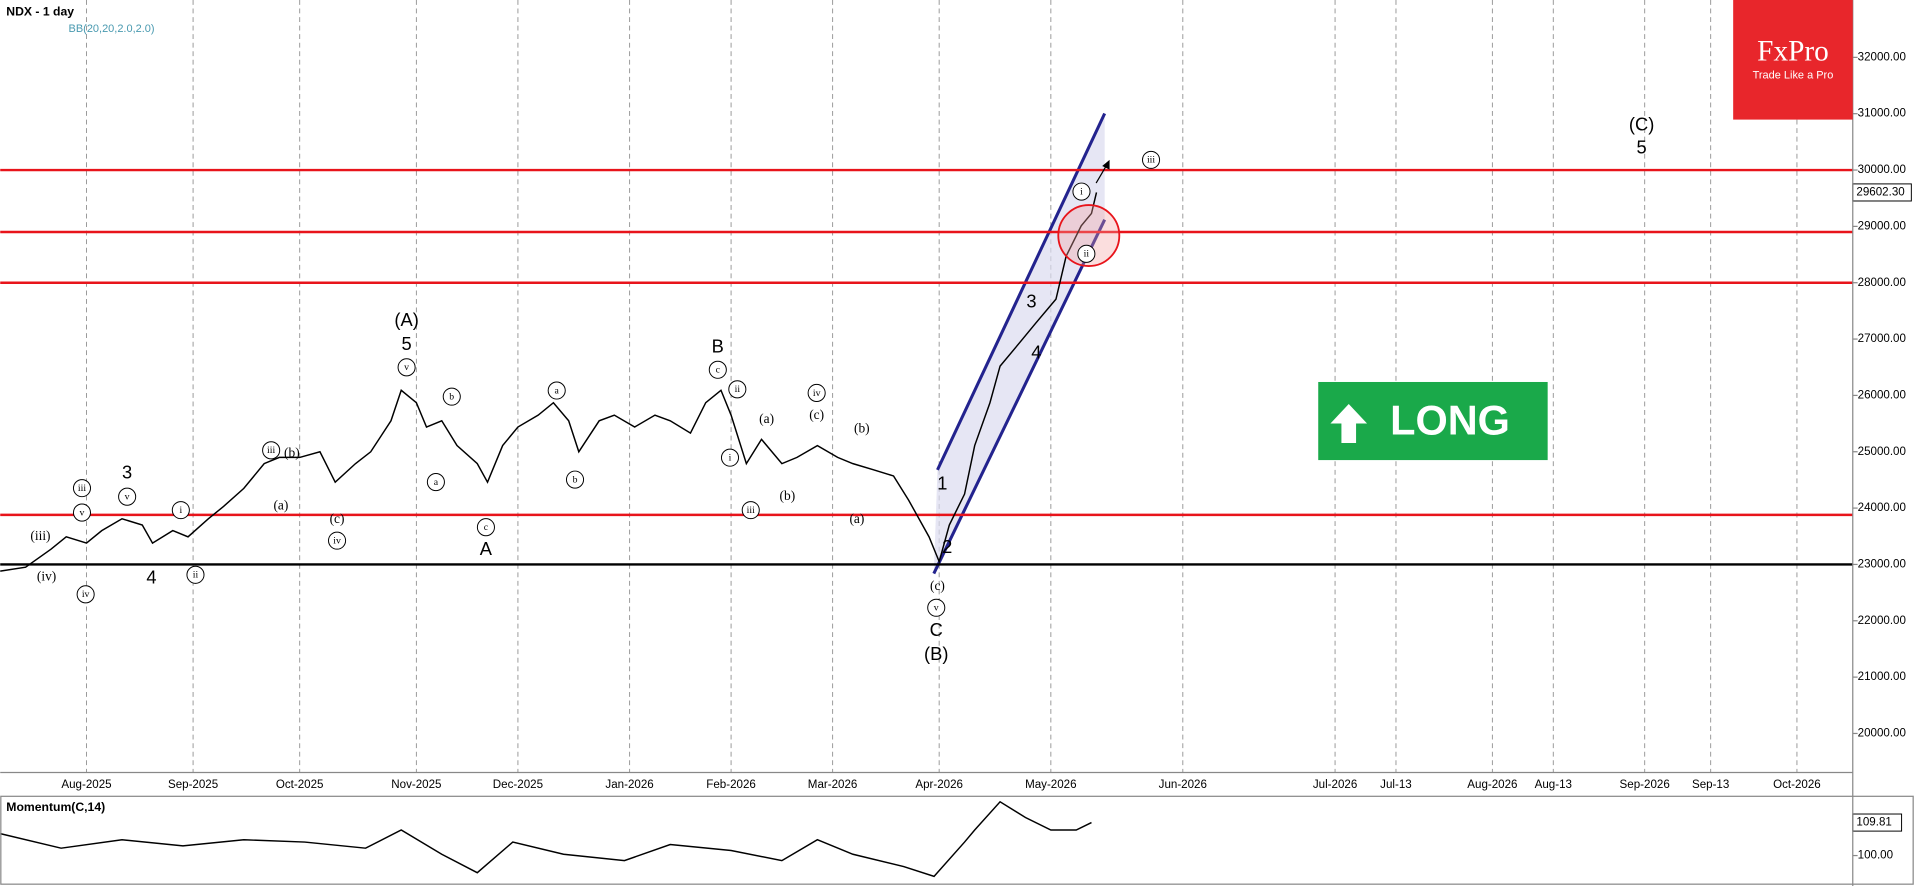 This screenshot has width=1914, height=886. Describe the element at coordinates (1797, 785) in the screenshot. I see `x-tick-label: Oct-2026` at that location.